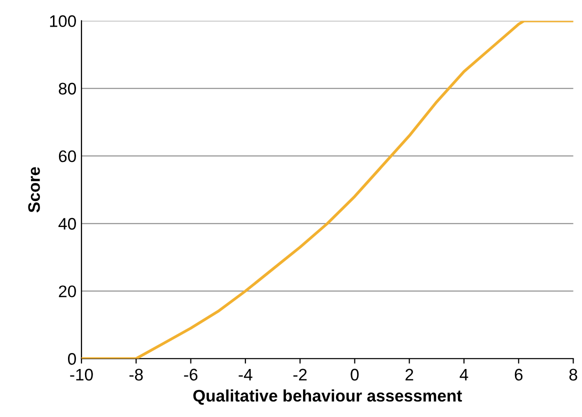  I want to click on y-tick-label: 80, so click(67, 88).